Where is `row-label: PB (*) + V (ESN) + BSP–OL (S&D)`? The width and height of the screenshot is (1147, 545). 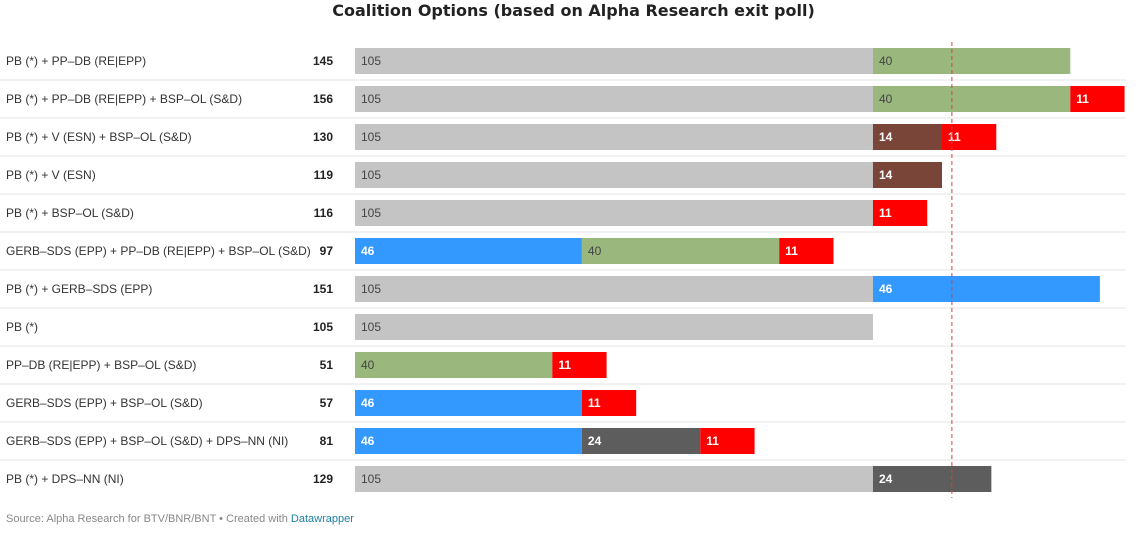
row-label: PB (*) + V (ESN) + BSP–OL (S&D) is located at coordinates (99, 137).